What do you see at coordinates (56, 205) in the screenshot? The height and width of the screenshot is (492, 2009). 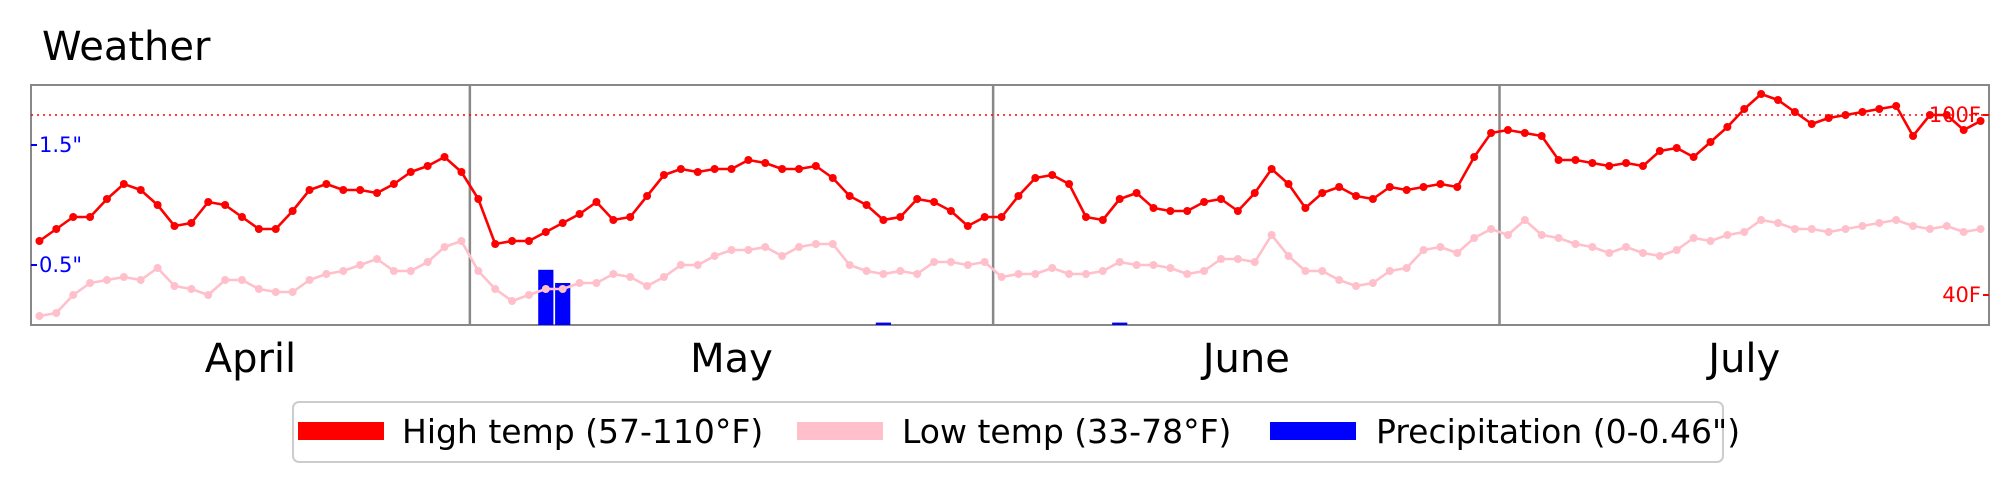 I see `left-axis: 1.5" 0.5"` at bounding box center [56, 205].